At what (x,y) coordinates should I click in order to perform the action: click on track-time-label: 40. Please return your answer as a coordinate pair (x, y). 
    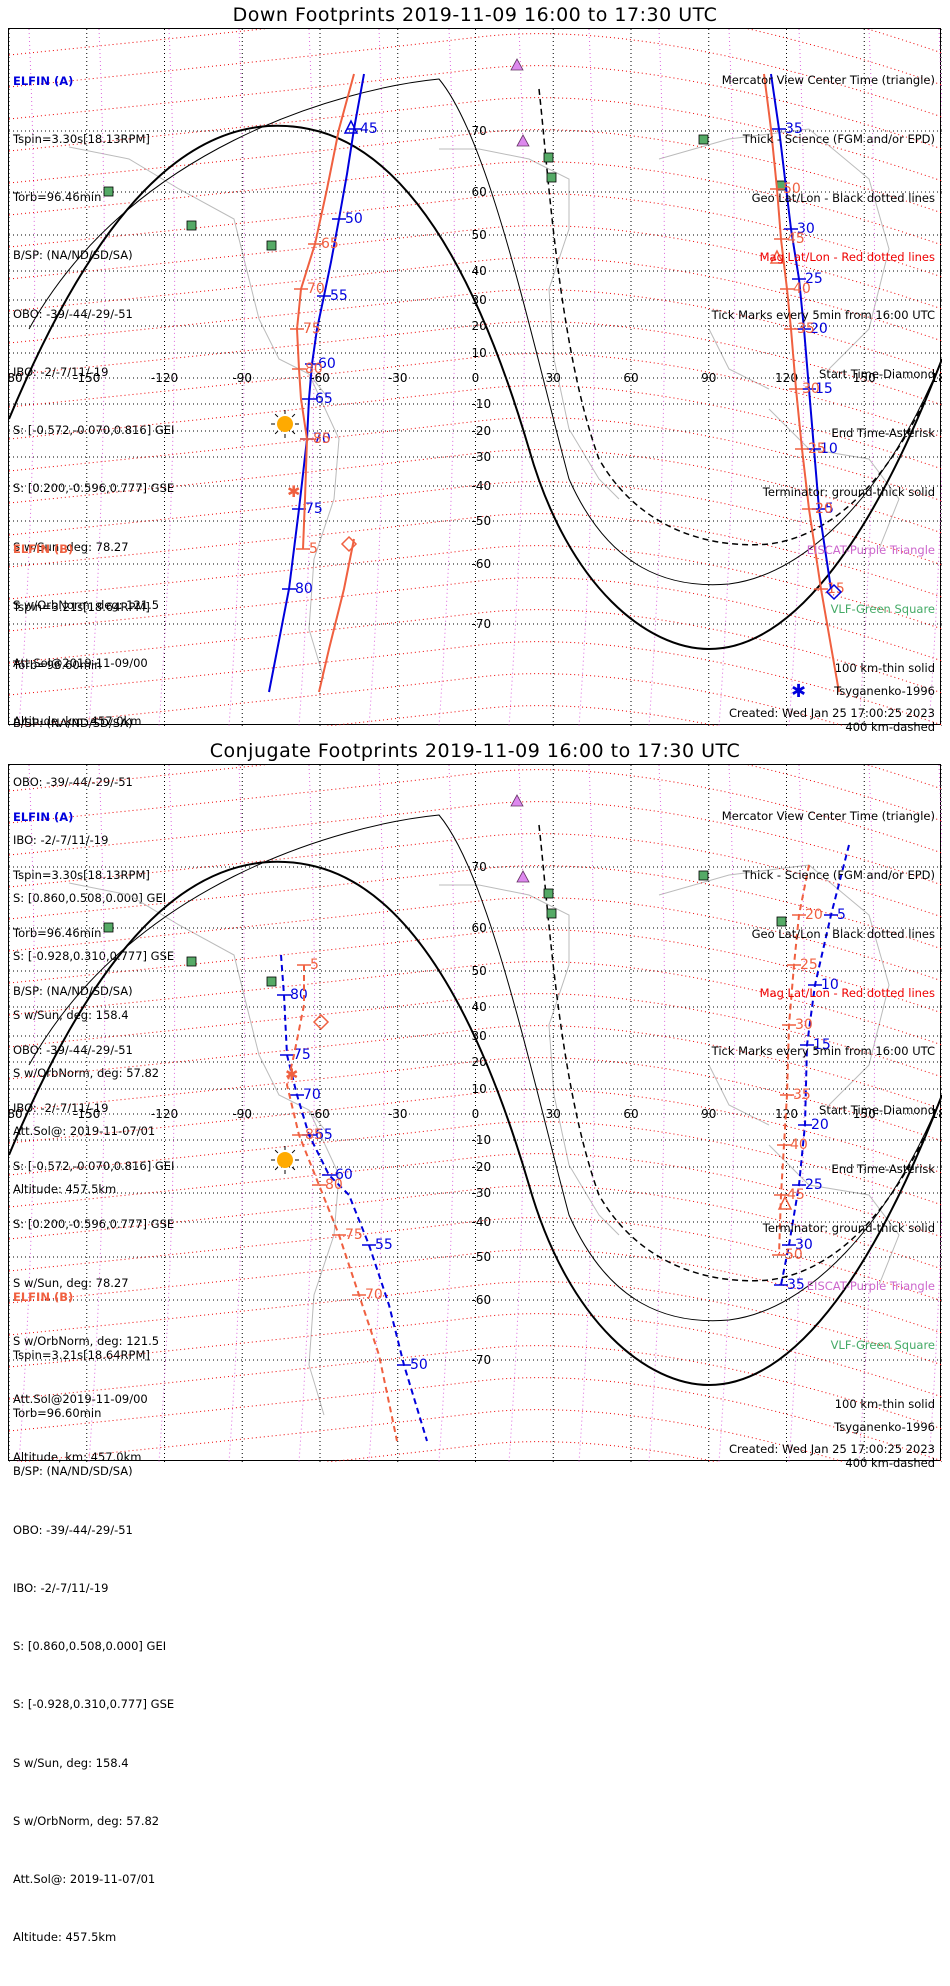
    Looking at the image, I should click on (799, 1145).